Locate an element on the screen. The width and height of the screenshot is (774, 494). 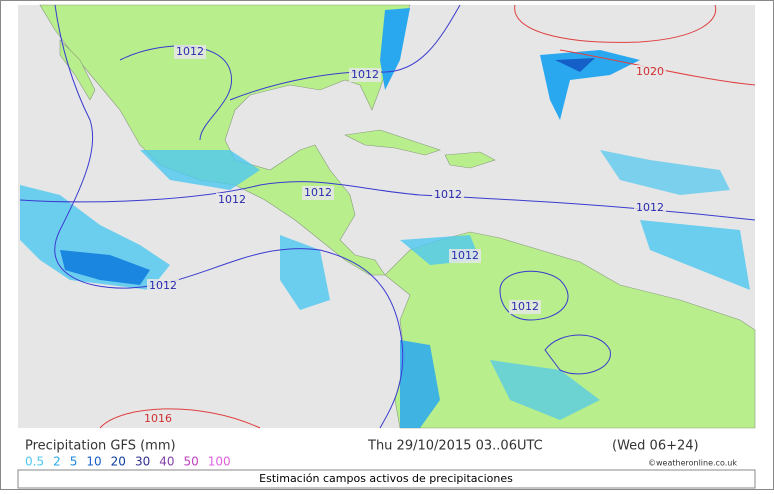
legend-levels: 0.5 2 5 10 20 30 40 50 100 is located at coordinates (128, 462).